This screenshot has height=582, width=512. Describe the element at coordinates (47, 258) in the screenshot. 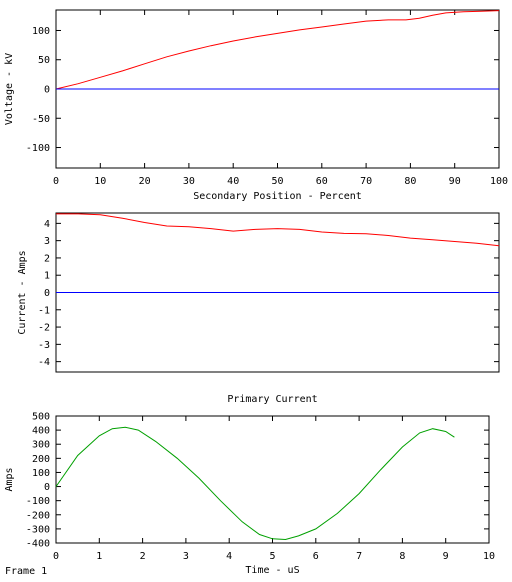

I see `y-tick-label: 2` at that location.